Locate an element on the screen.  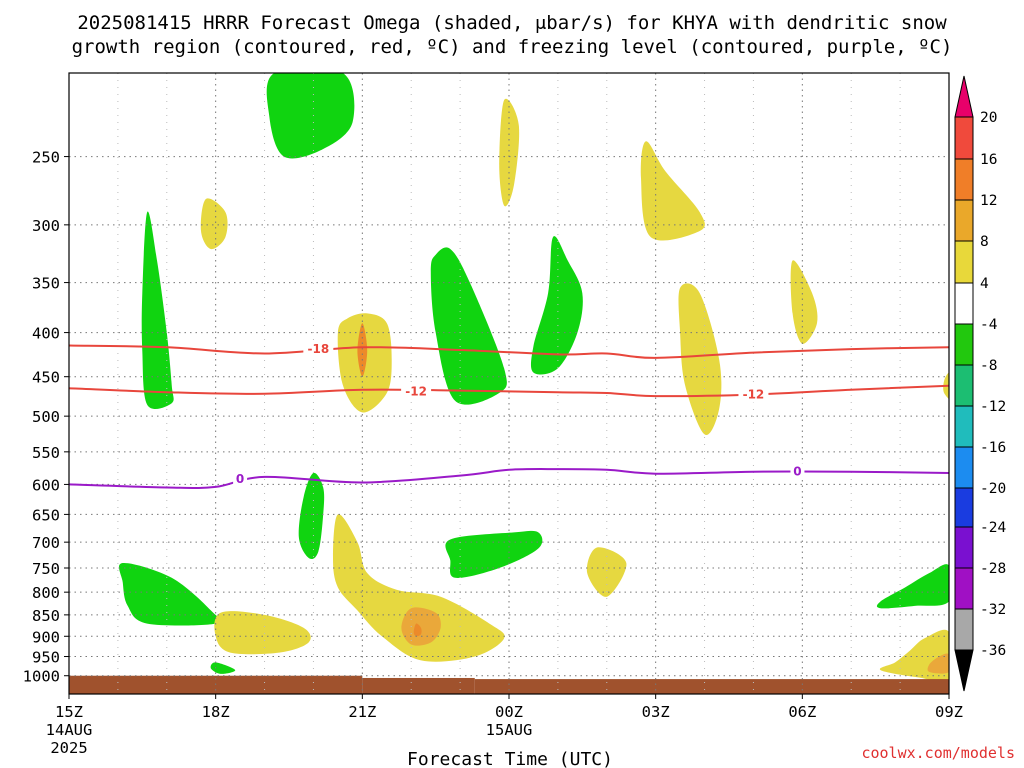
colorbar-label: -28 is located at coordinates (993, 569).